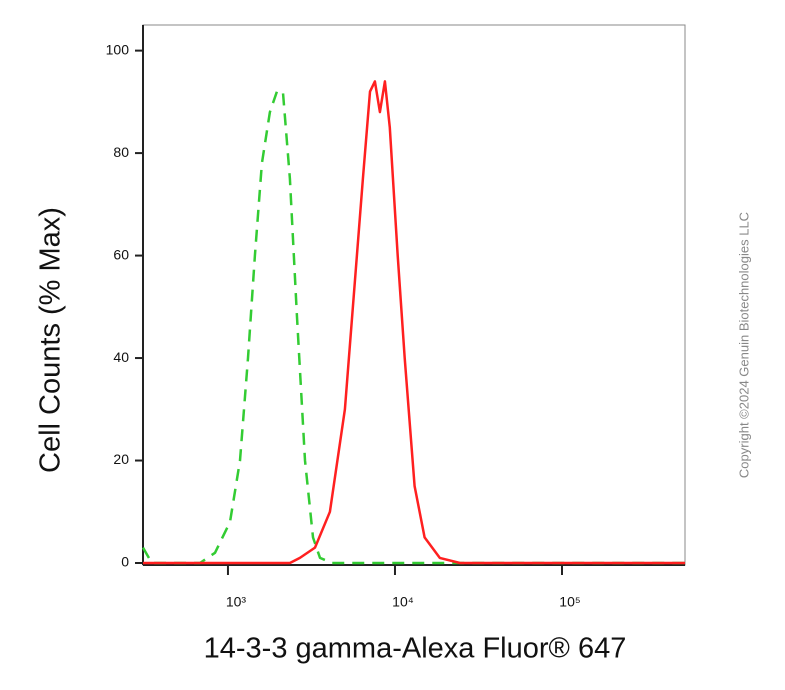 This screenshot has height=690, width=785. Describe the element at coordinates (118, 49) in the screenshot. I see `y-tick-label: 100` at that location.